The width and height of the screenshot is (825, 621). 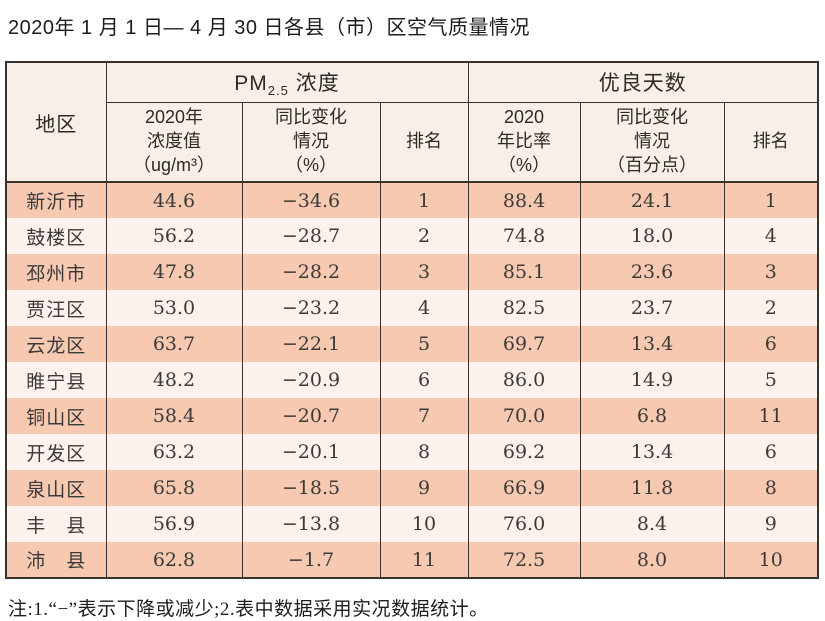 What do you see at coordinates (652, 524) in the screenshot?
I see `gd-change-cell: 8.4` at bounding box center [652, 524].